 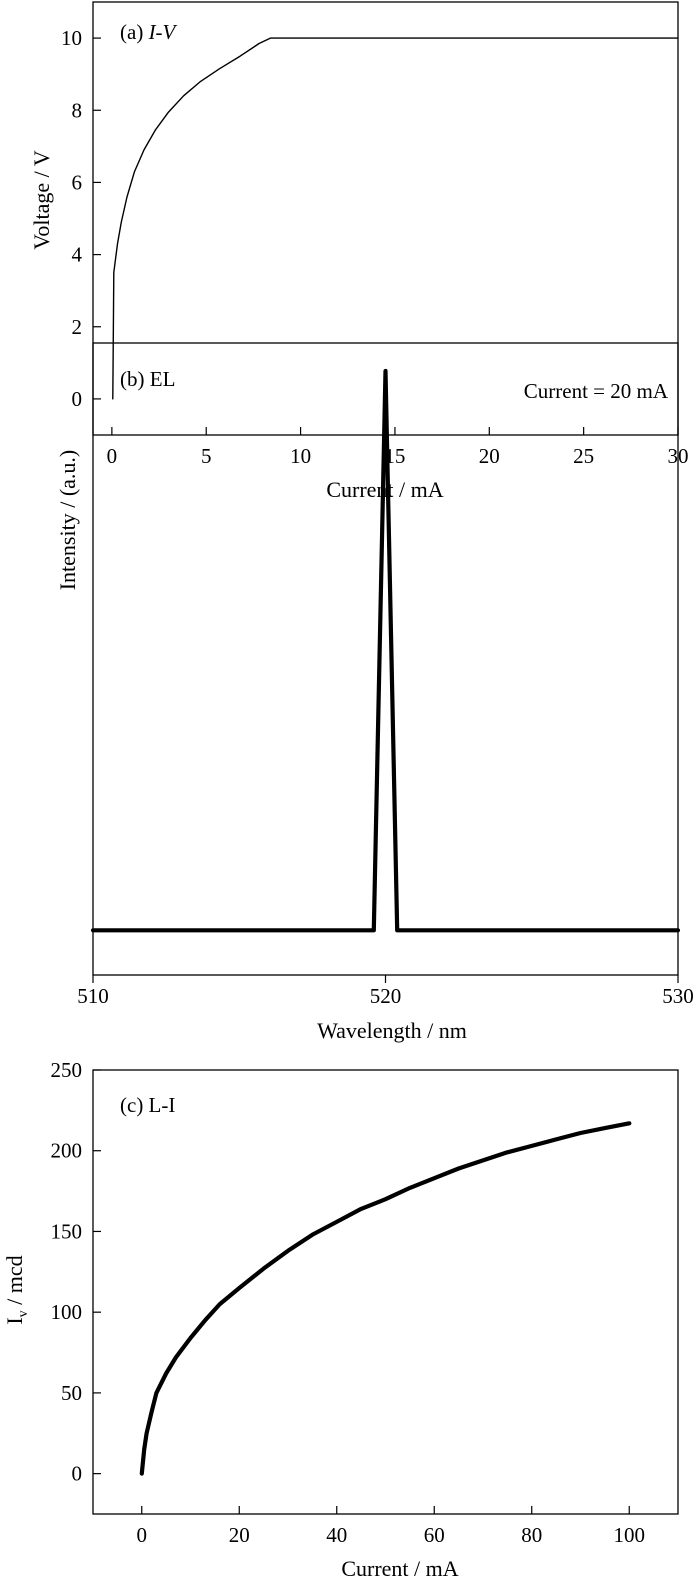 I want to click on panel-b-x-tick-label: 520, so click(x=386, y=996).